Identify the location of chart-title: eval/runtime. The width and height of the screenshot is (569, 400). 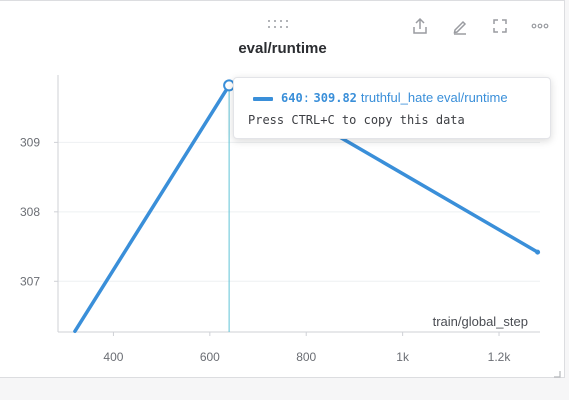
(282, 48).